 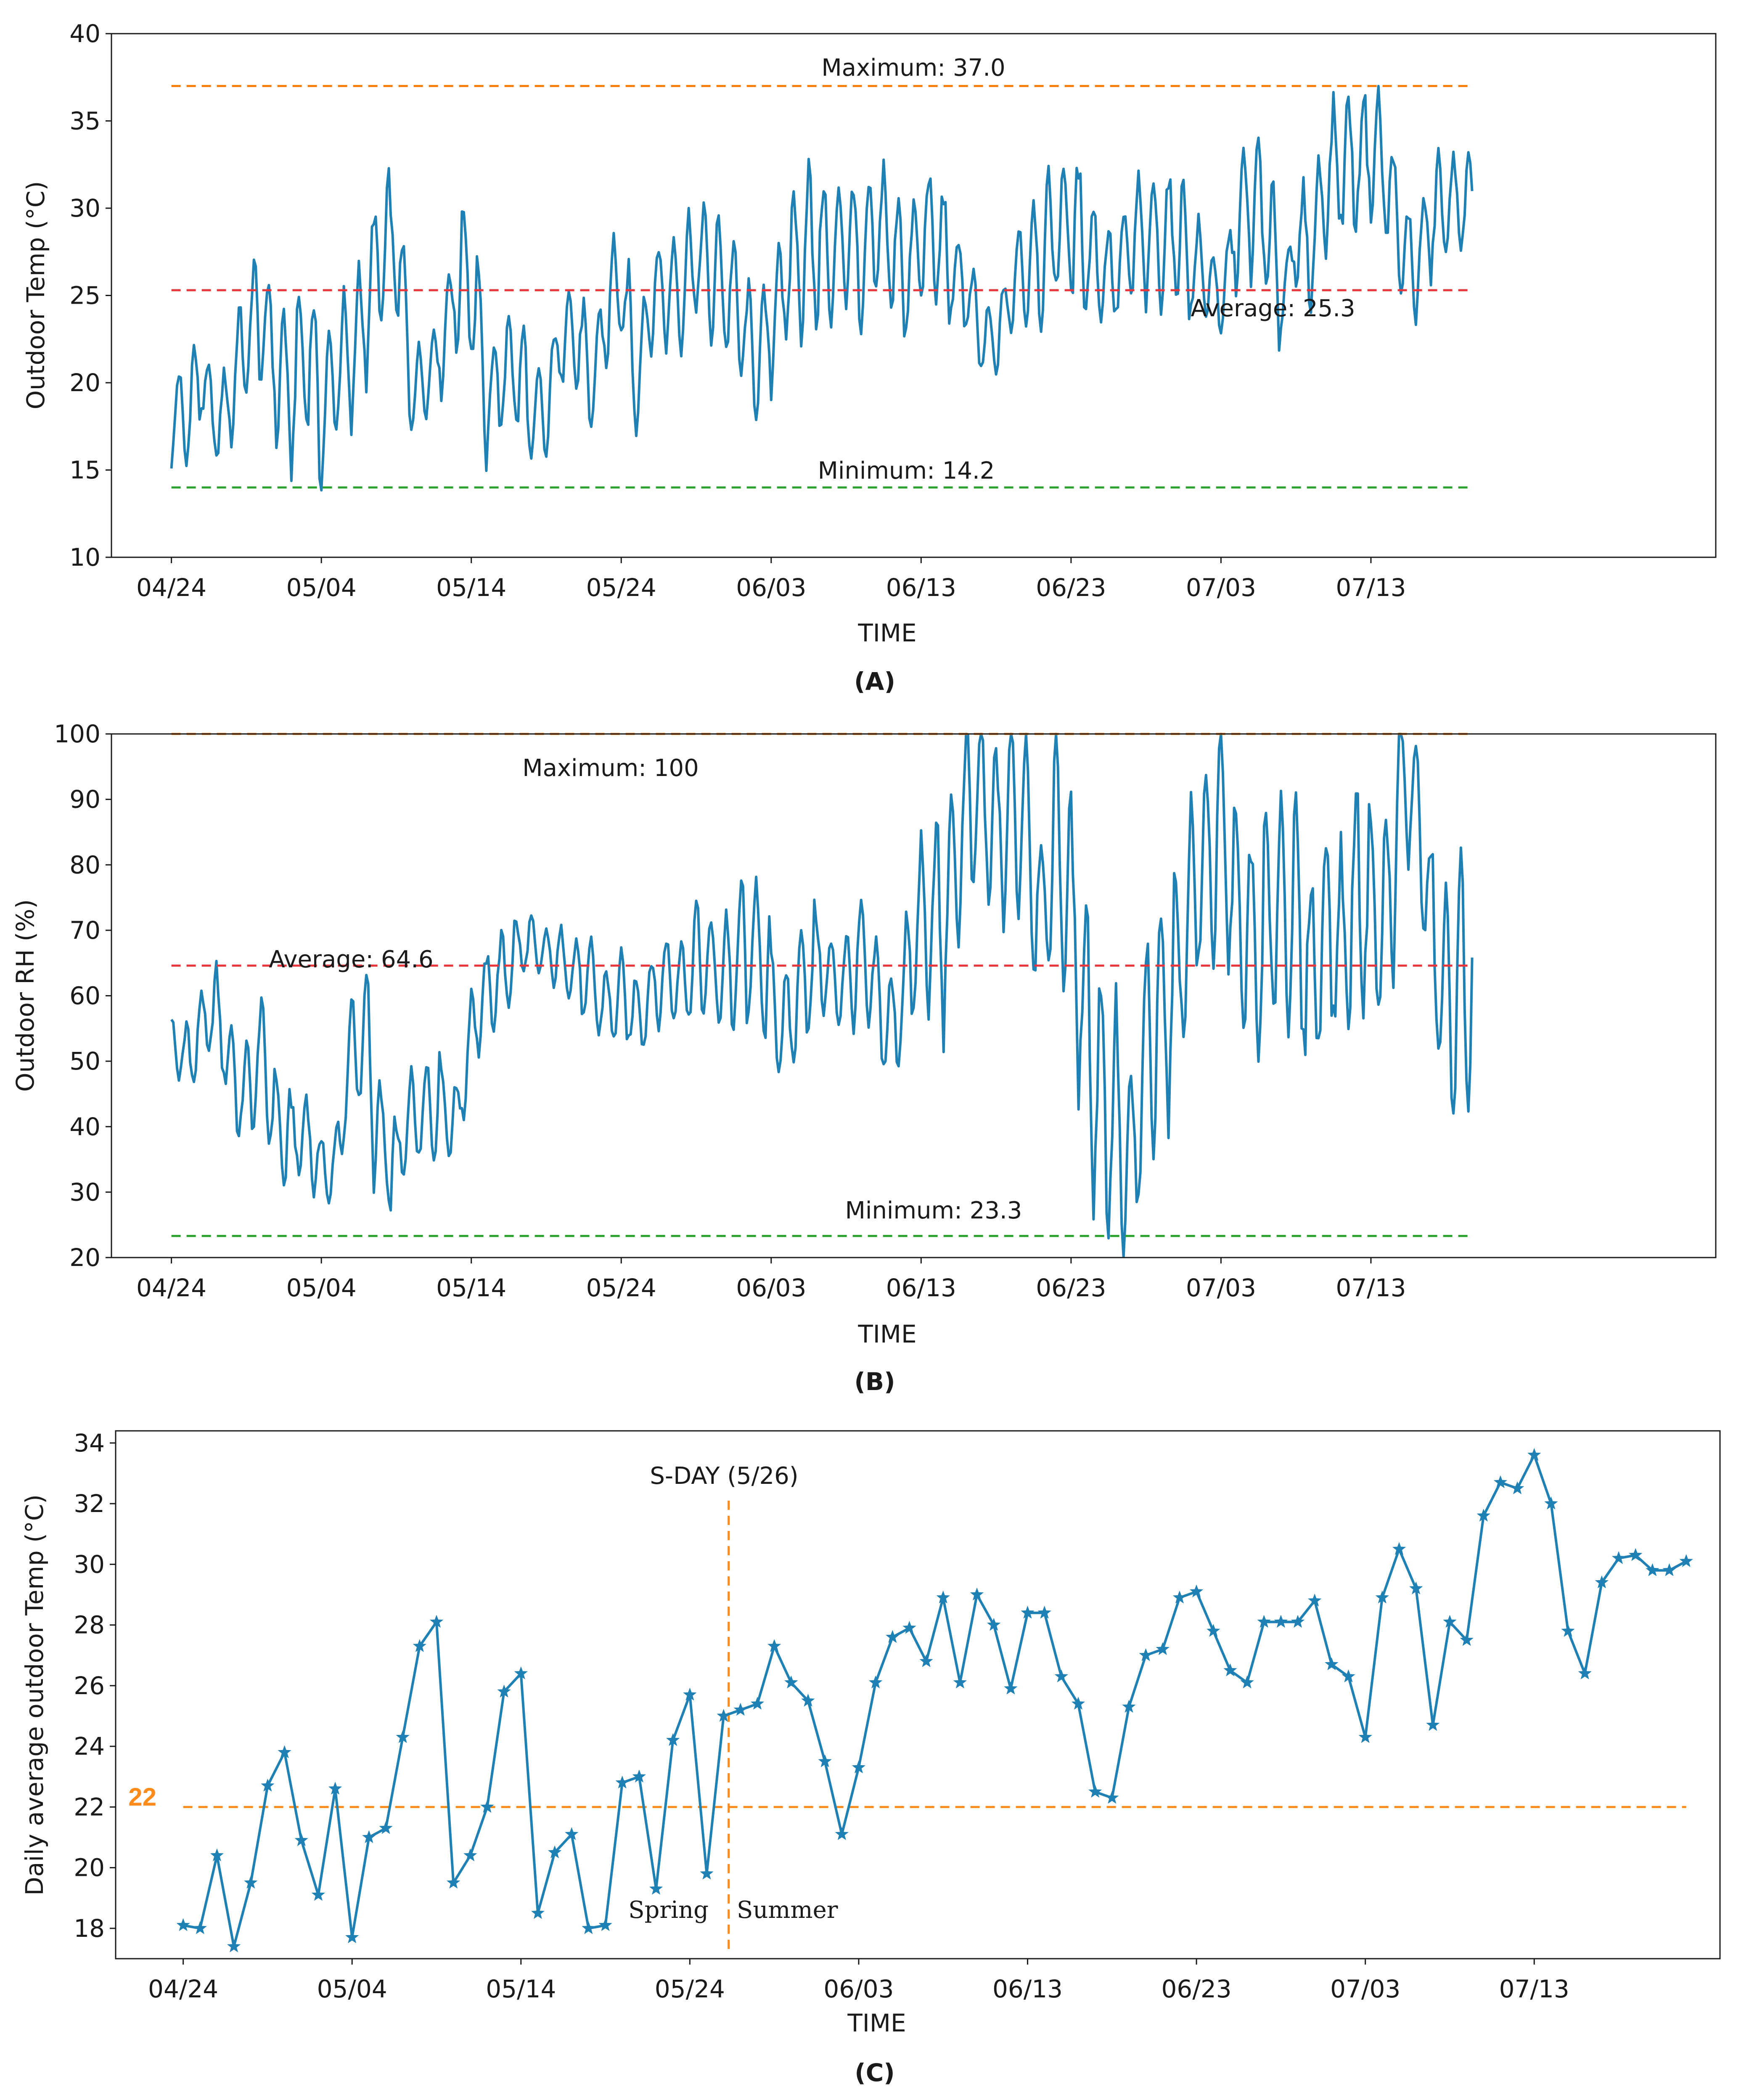 I want to click on panel-c-sday-label: S-DAY (5/26), so click(x=724, y=1476).